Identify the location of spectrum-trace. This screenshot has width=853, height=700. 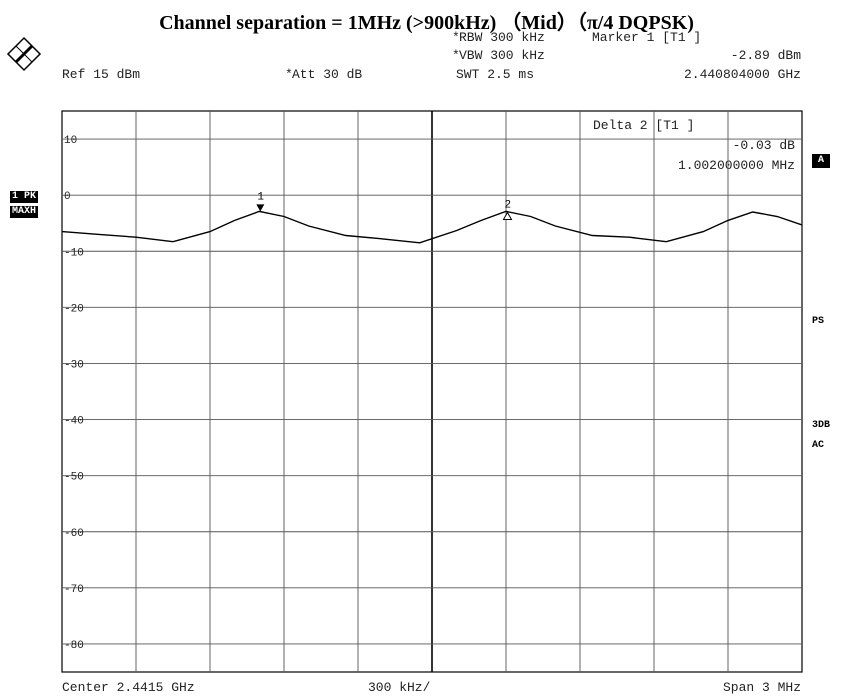
(432, 227).